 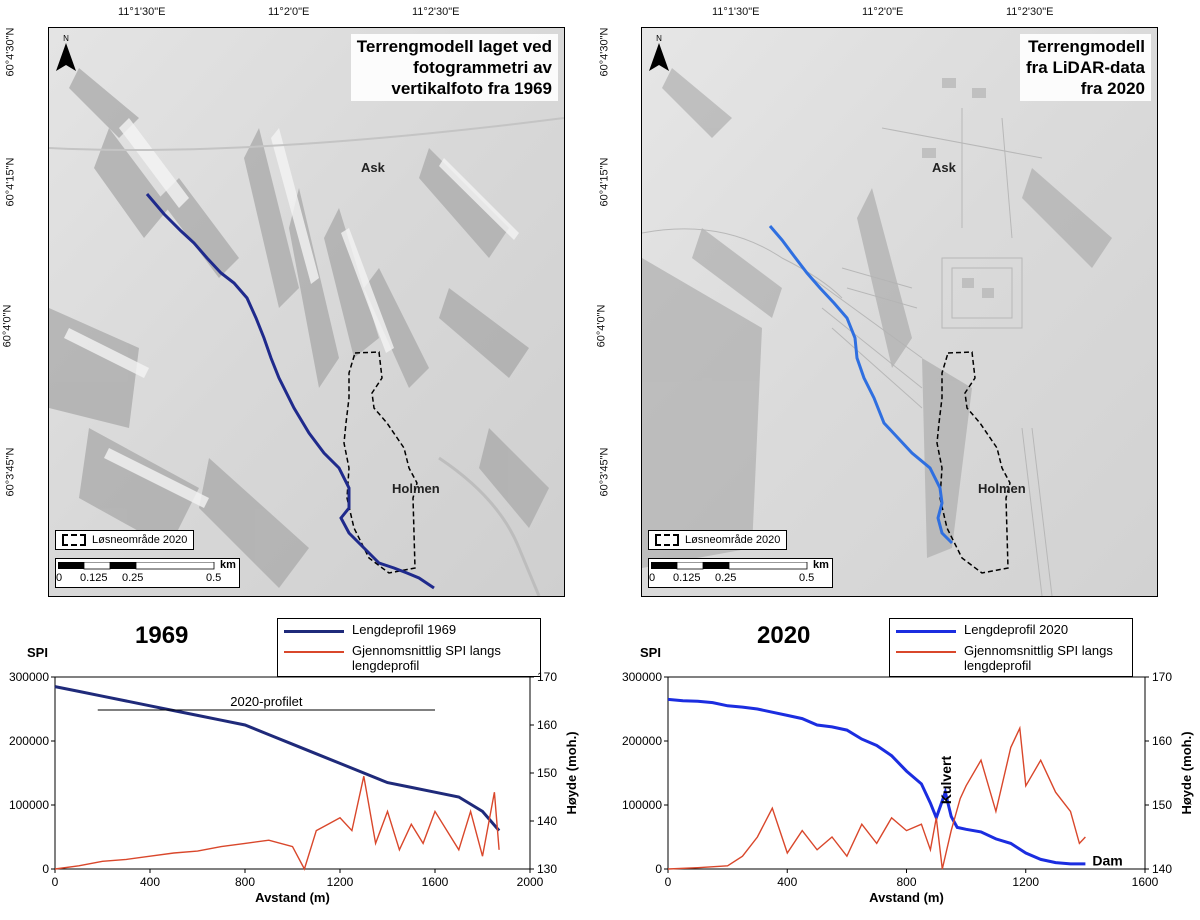 I want to click on lat-label: 60°4'0"N, so click(x=601, y=326).